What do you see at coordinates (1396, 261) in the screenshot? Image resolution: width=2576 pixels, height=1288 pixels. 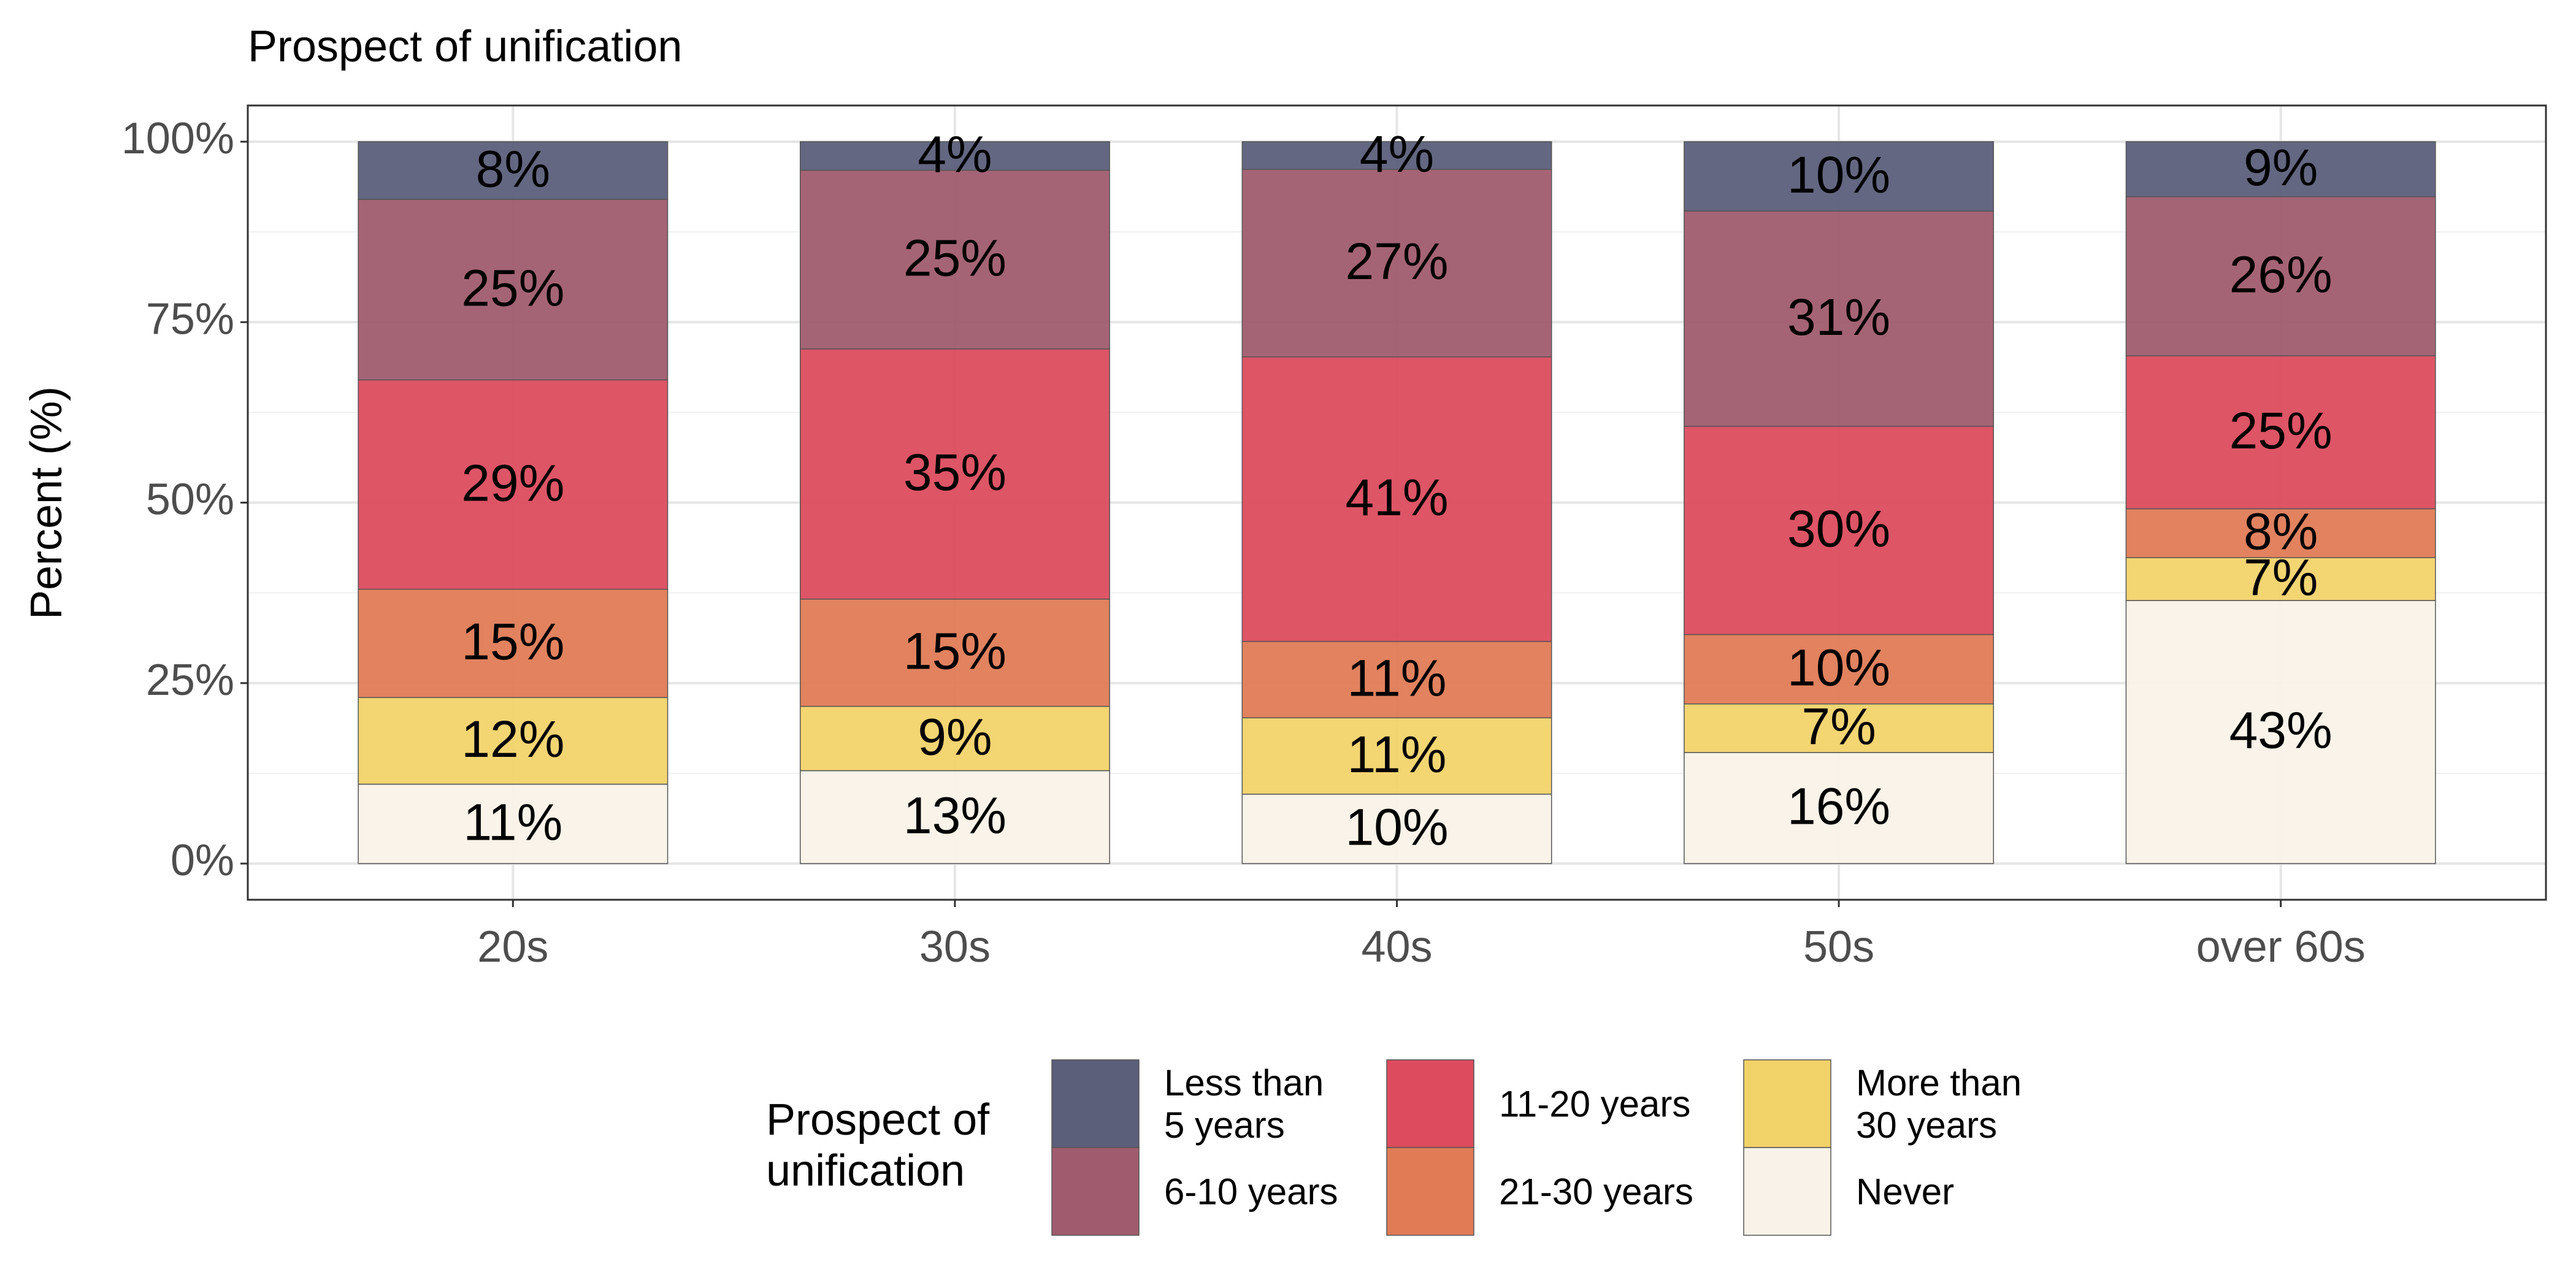 I see `data-label: 27%` at bounding box center [1396, 261].